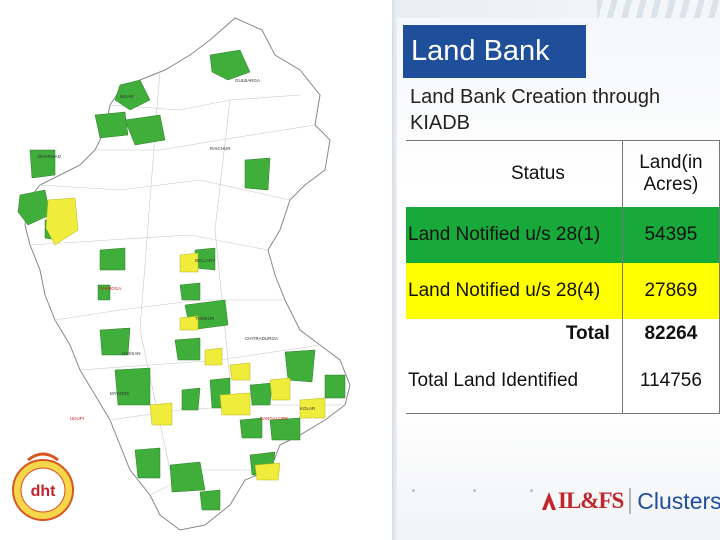 Image resolution: width=720 pixels, height=540 pixels. Describe the element at coordinates (261, 338) in the screenshot. I see `svg-text: CHITRADURGA` at that location.